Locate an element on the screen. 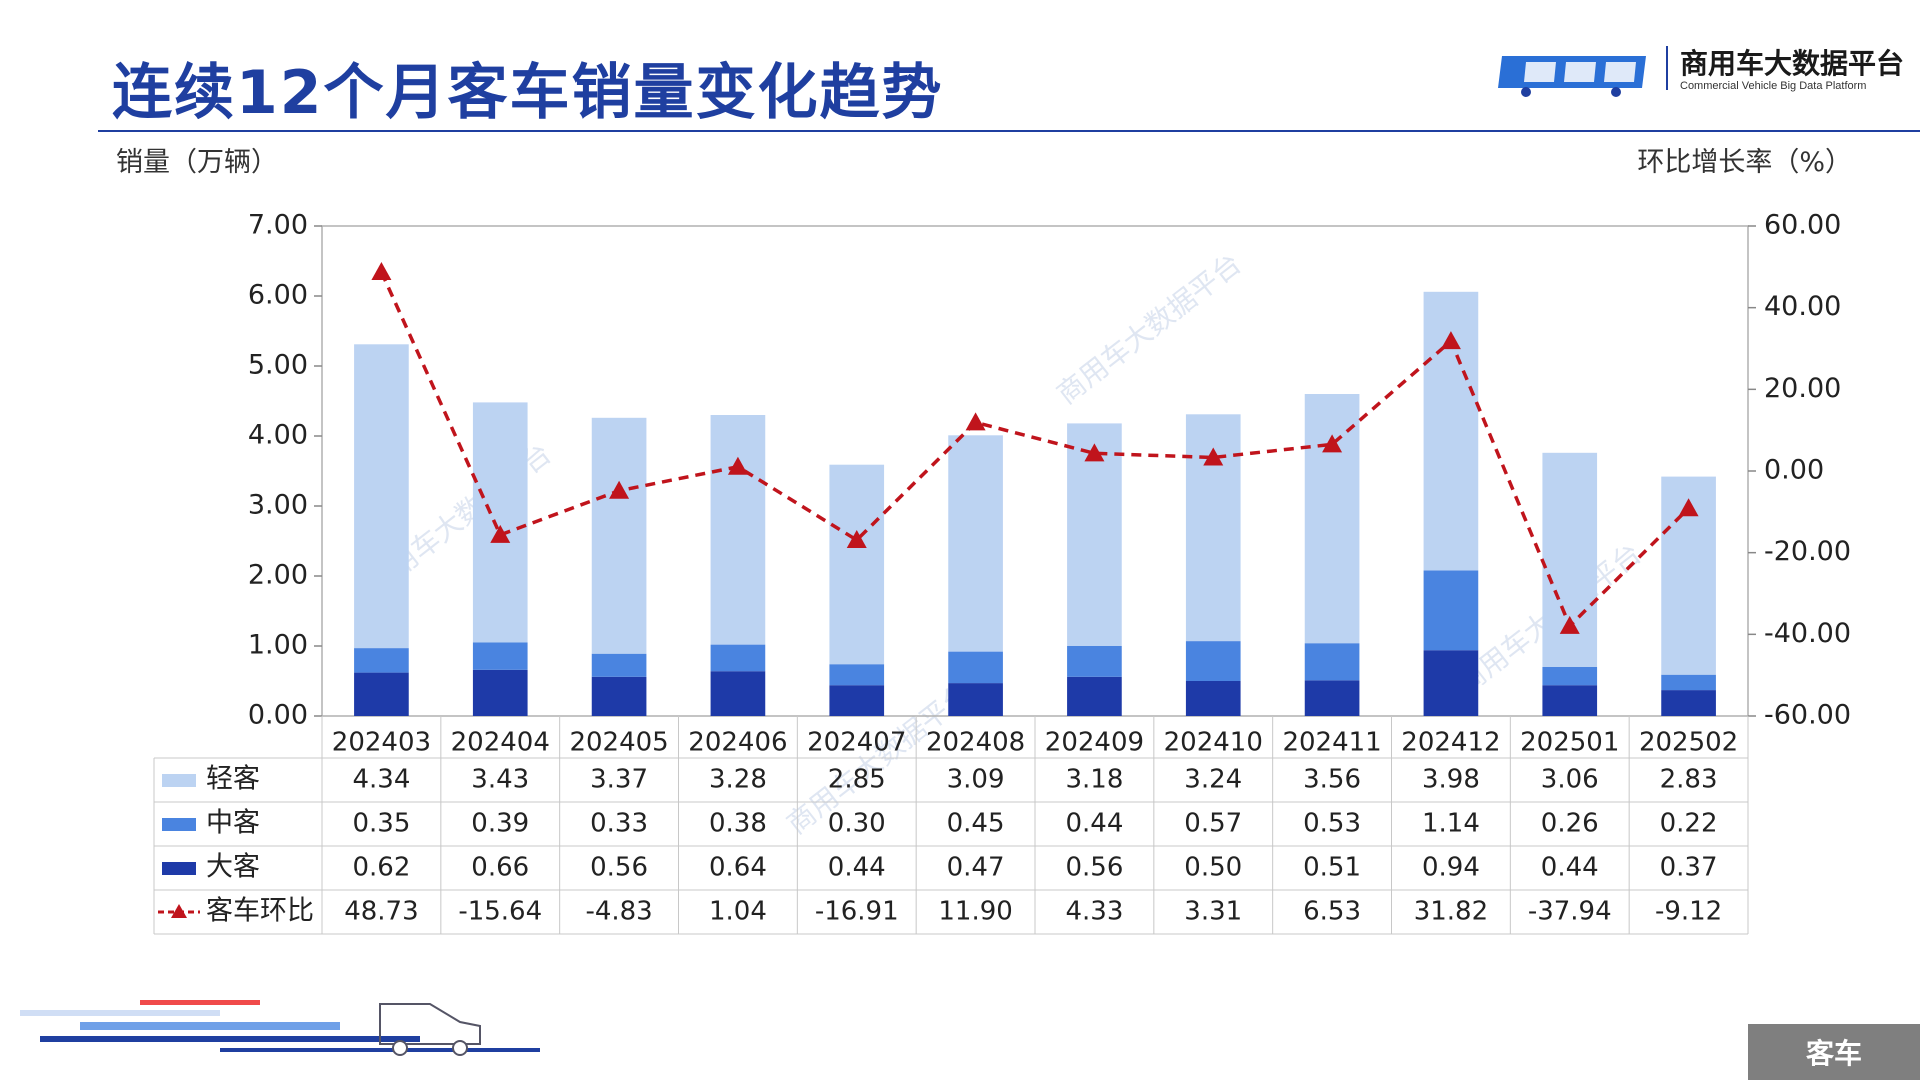 The image size is (1920, 1080). bar-大客-202407 is located at coordinates (857, 700).